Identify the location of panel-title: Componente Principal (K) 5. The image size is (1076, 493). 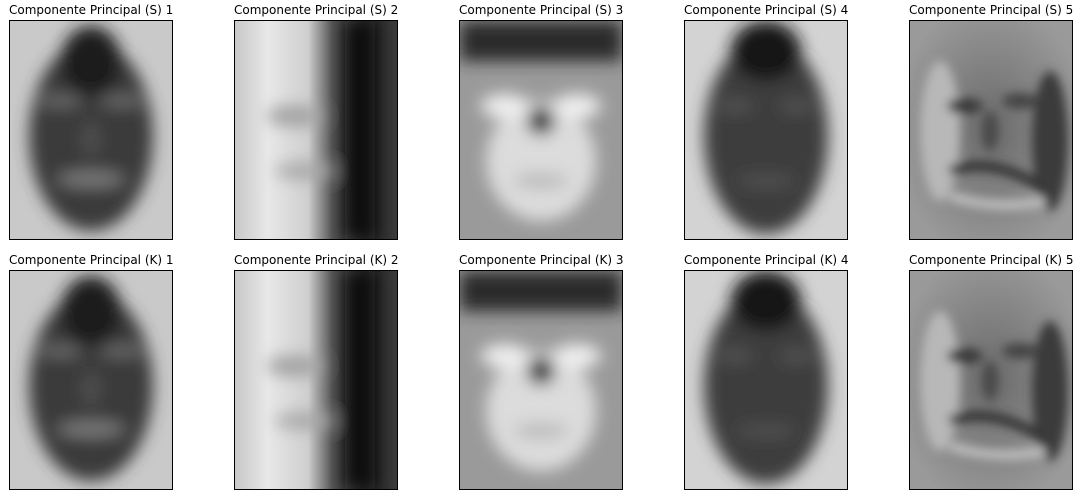
(991, 260).